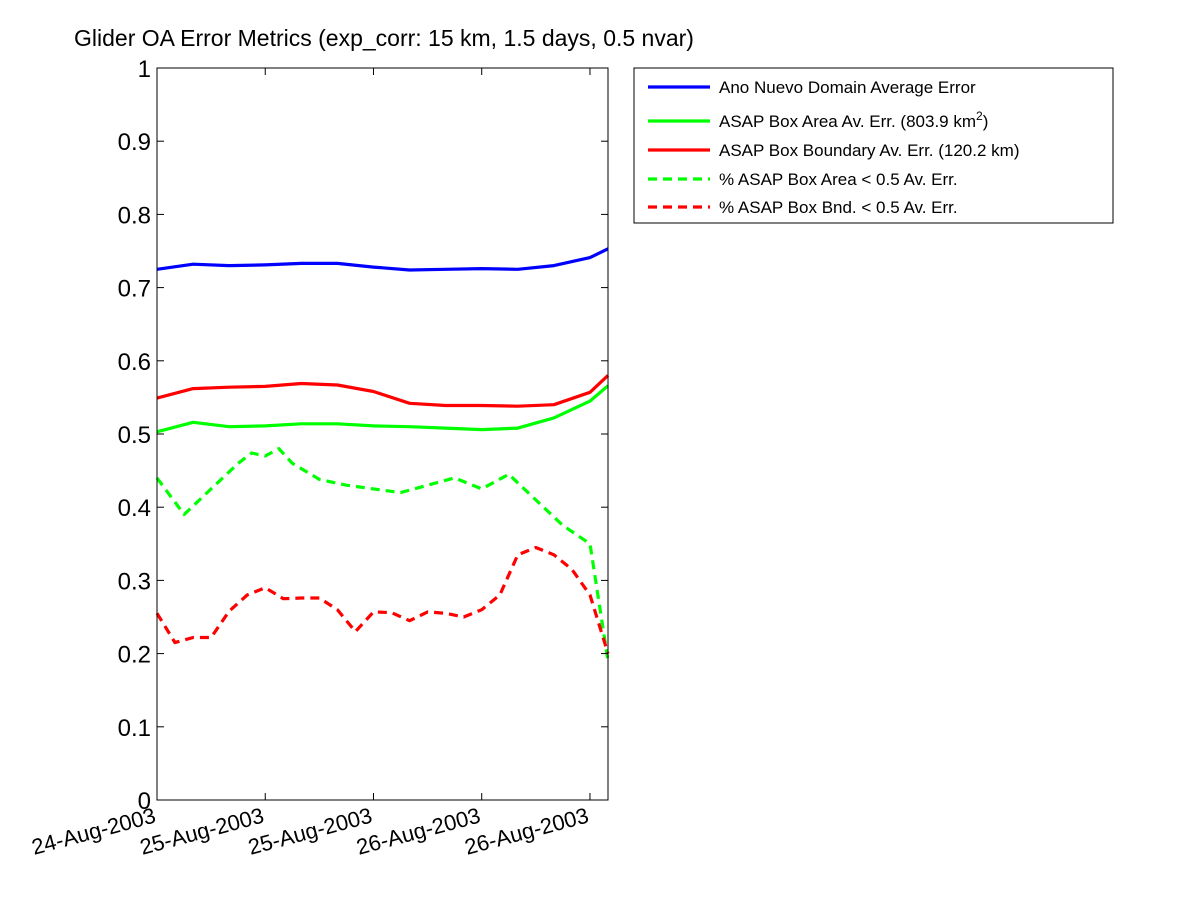 Image resolution: width=1200 pixels, height=900 pixels. What do you see at coordinates (134, 655) in the screenshot?
I see `y-tick-label: 0.2` at bounding box center [134, 655].